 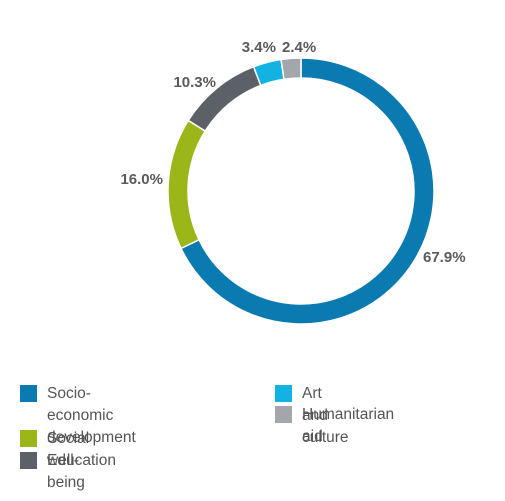 I want to click on legend-label: Humanitarian aid, so click(x=348, y=425).